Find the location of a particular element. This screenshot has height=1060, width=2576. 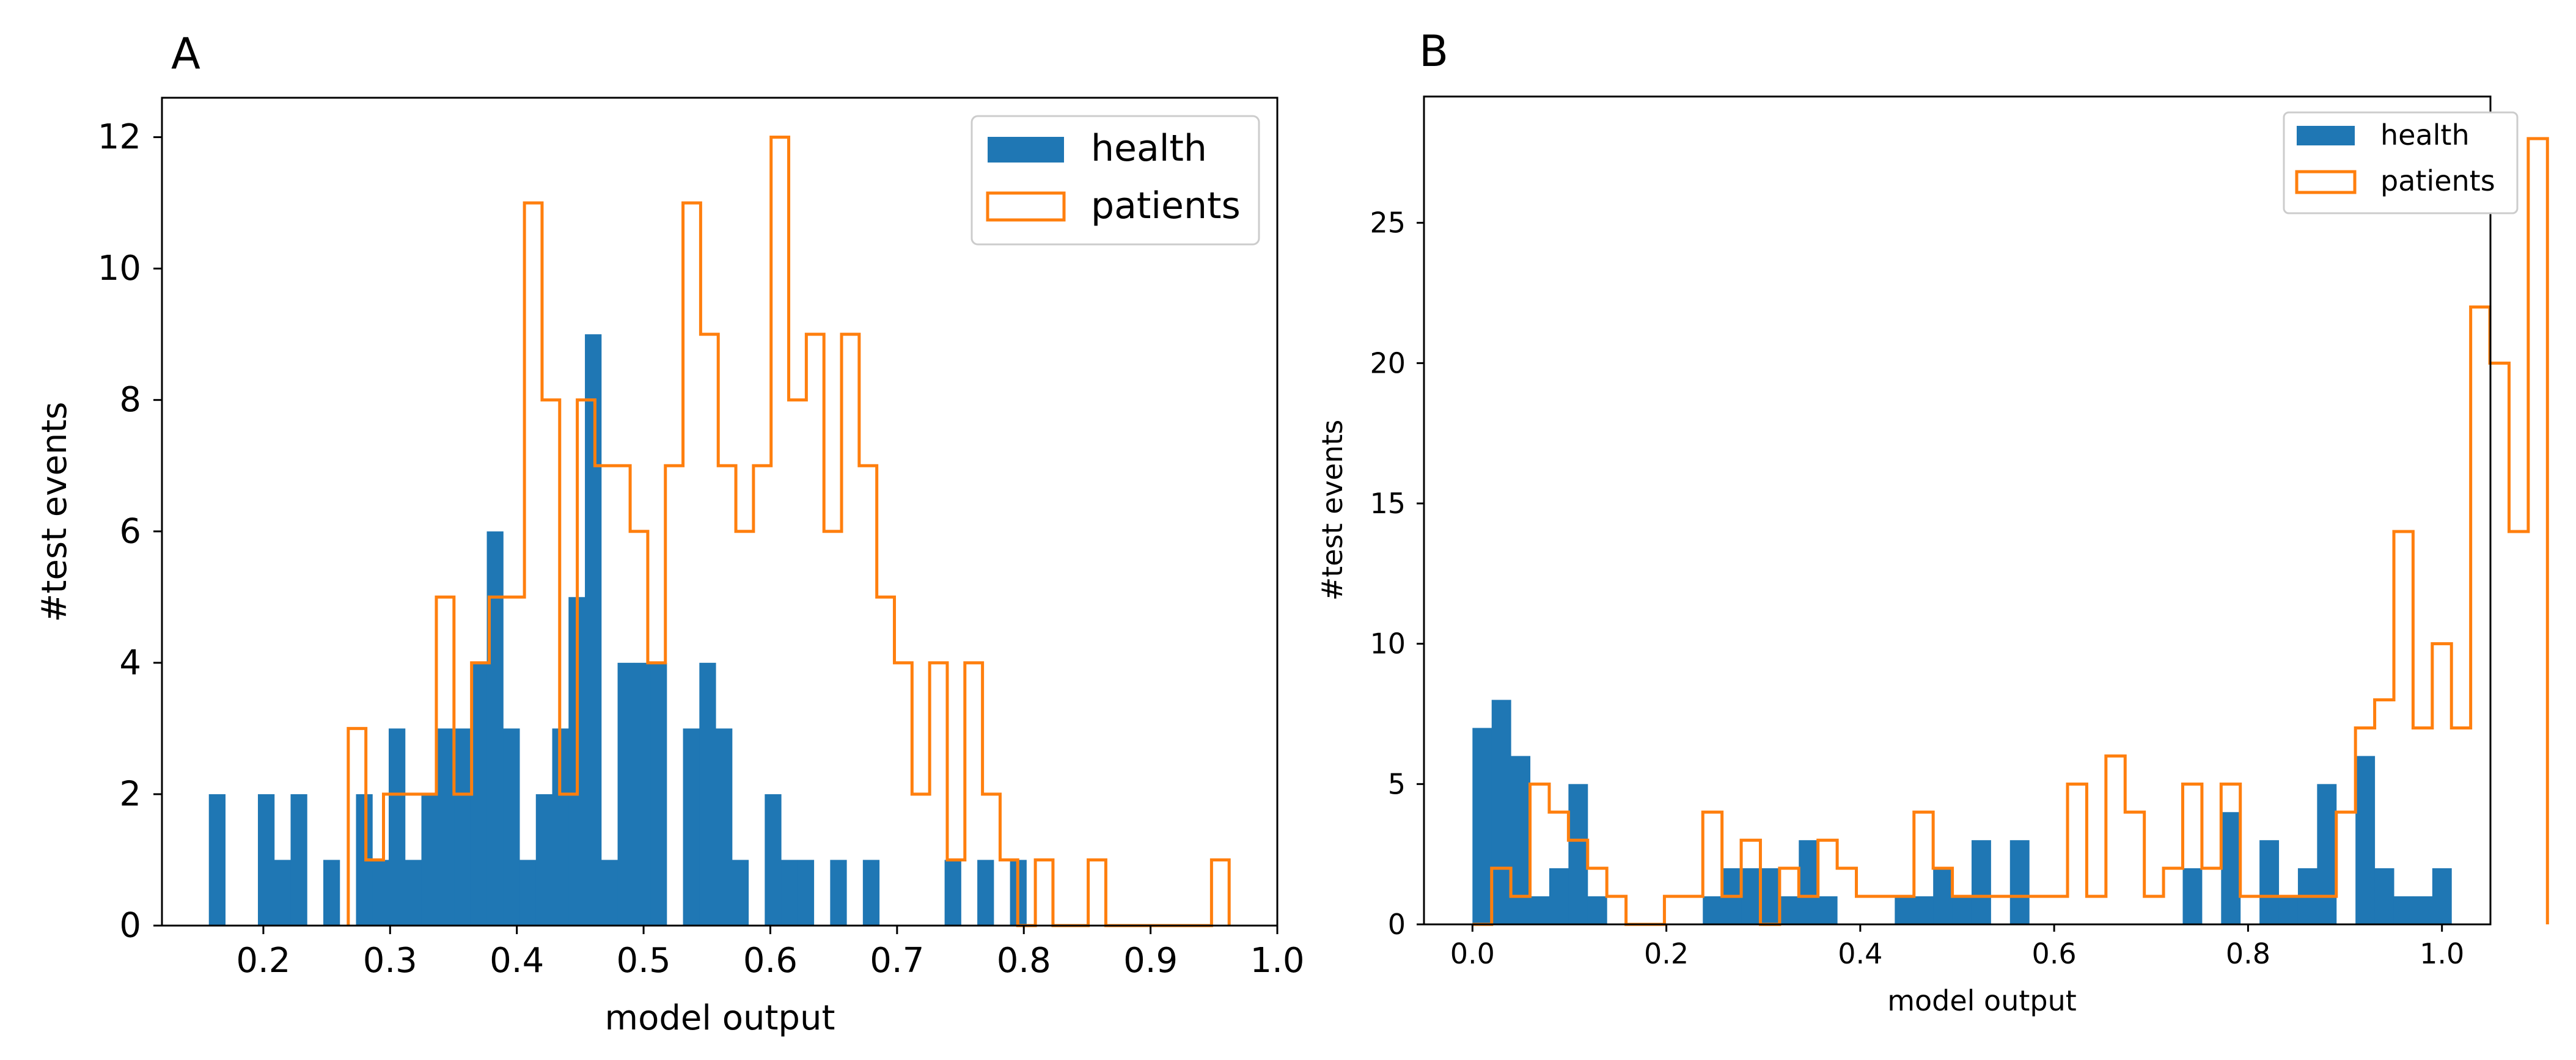

y-tick-label: 8 is located at coordinates (130, 400).